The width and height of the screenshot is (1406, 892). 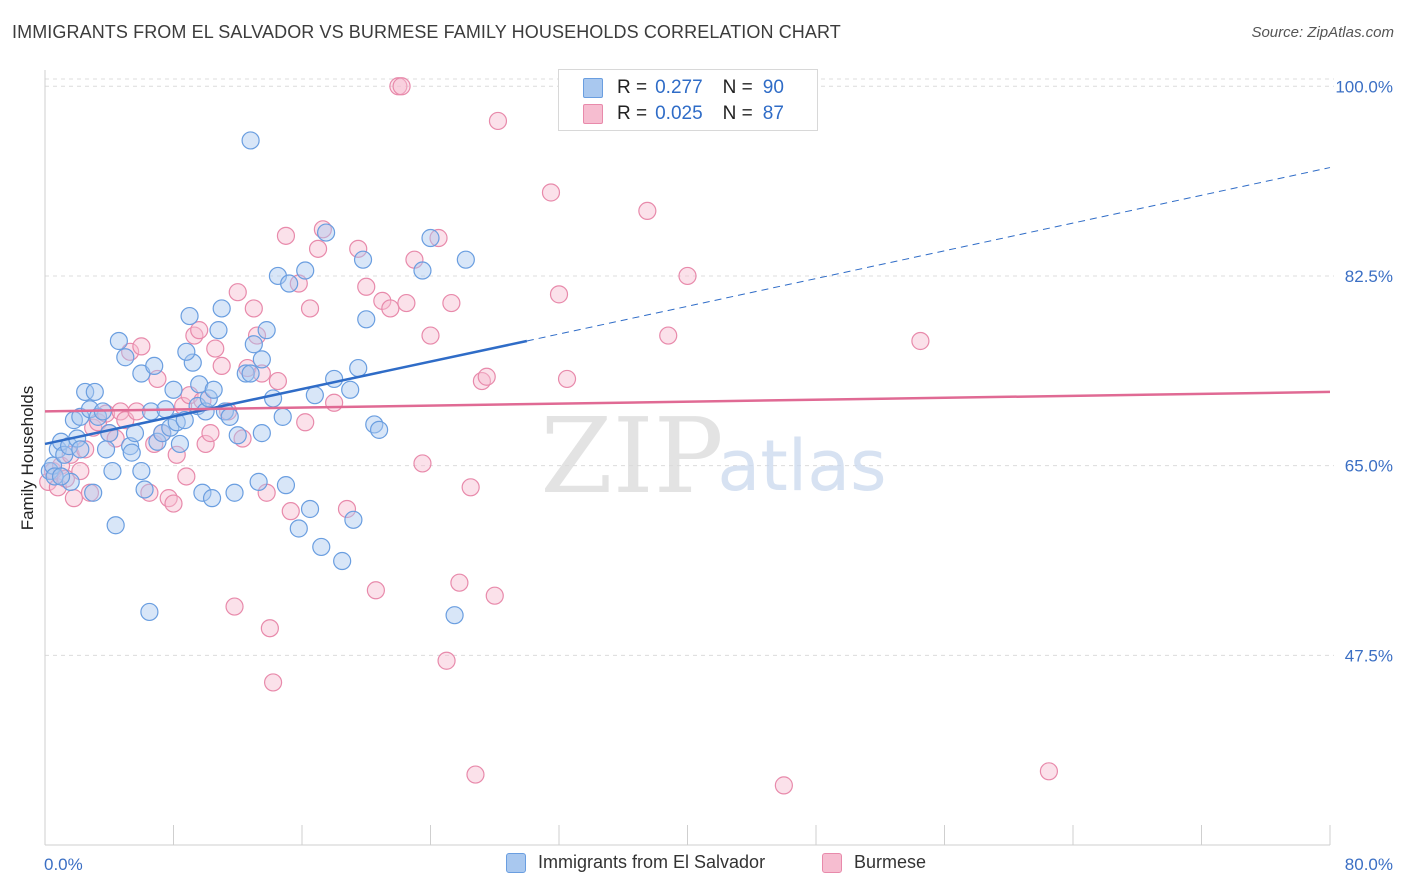 What do you see at coordinates (683, 114) in the screenshot?
I see `stats-row-burmese: R = 0.025 N = 87` at bounding box center [683, 114].